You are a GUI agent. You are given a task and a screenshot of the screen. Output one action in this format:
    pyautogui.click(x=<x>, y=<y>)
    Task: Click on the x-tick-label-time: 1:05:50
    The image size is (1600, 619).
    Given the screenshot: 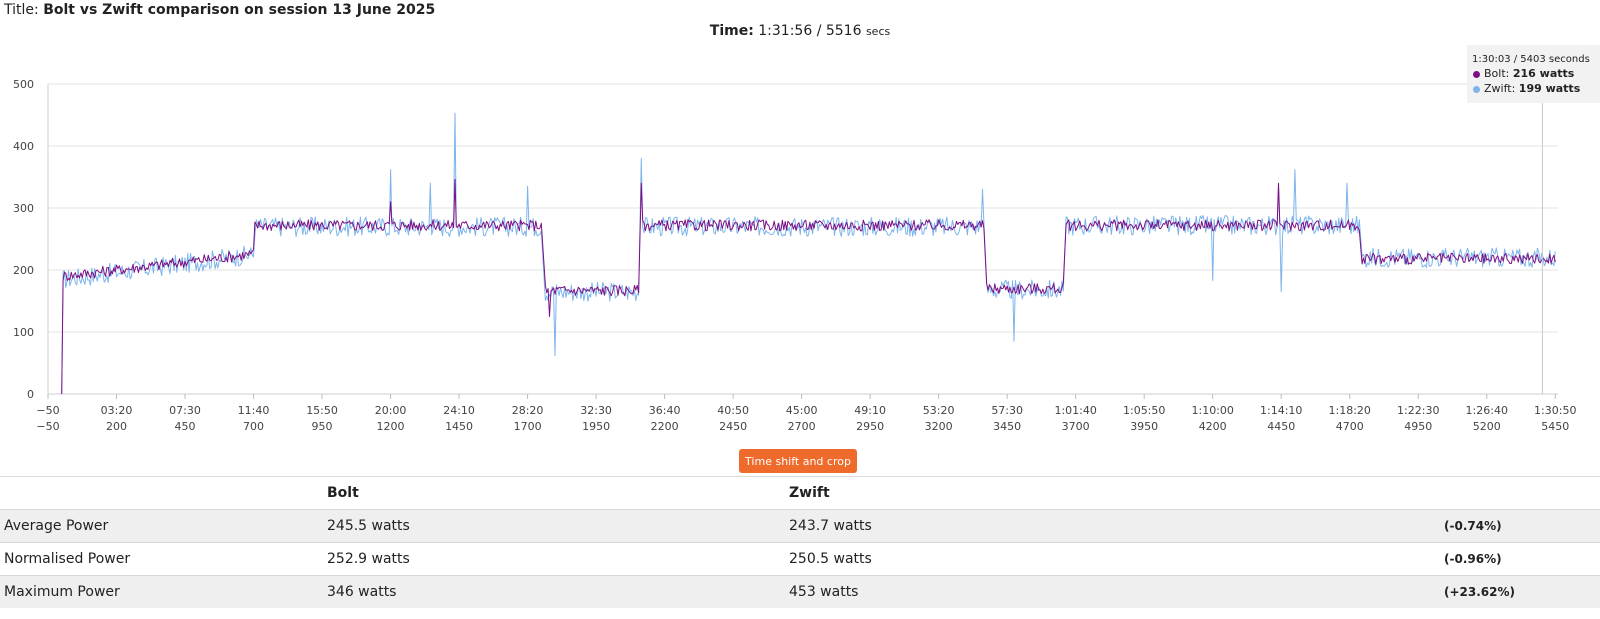 What is the action you would take?
    pyautogui.click(x=1144, y=410)
    